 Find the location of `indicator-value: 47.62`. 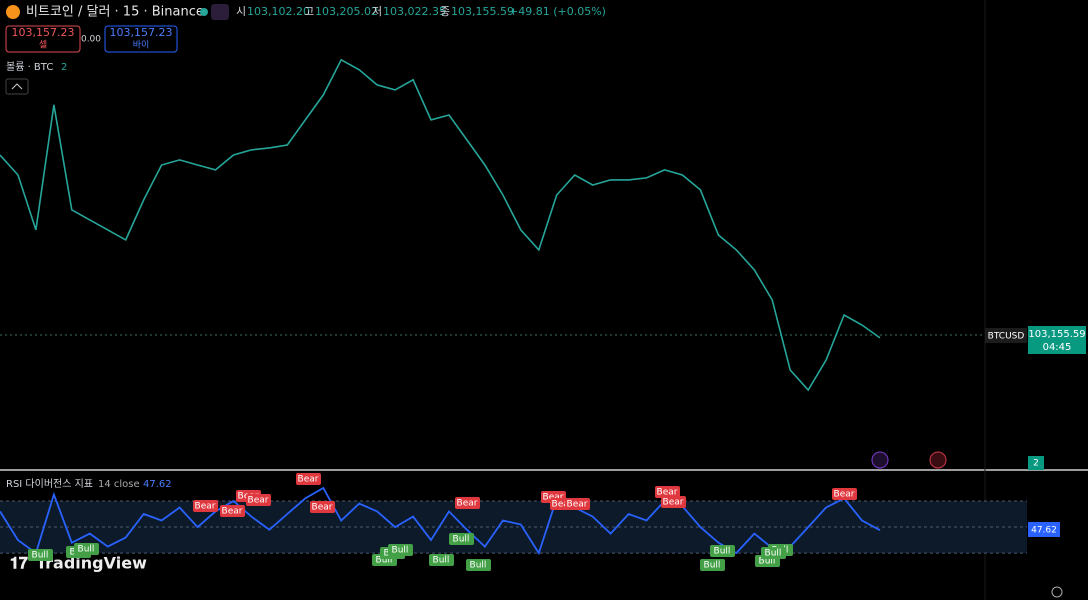

indicator-value: 47.62 is located at coordinates (157, 484).